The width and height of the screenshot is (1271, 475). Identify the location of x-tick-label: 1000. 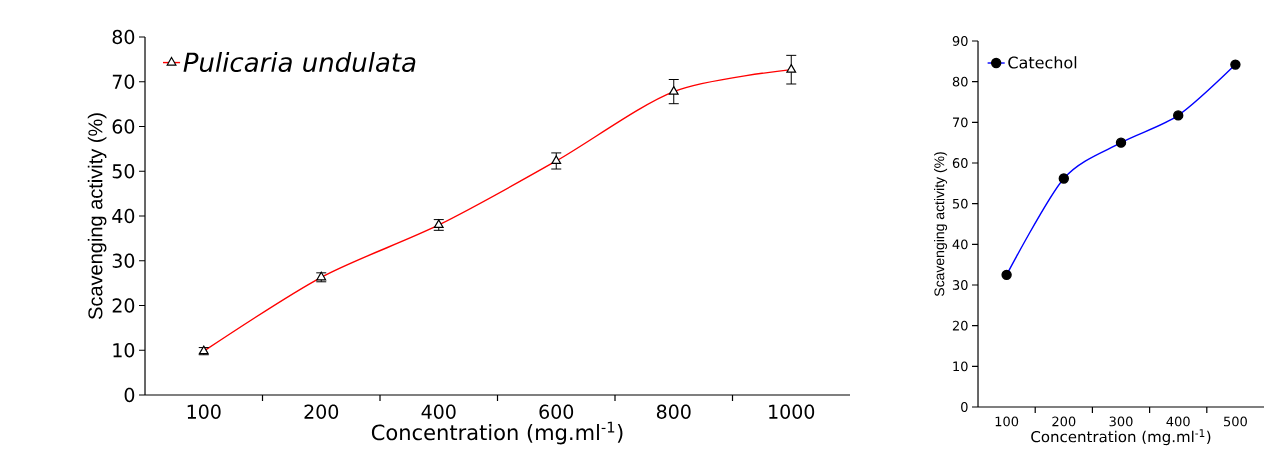
(792, 411).